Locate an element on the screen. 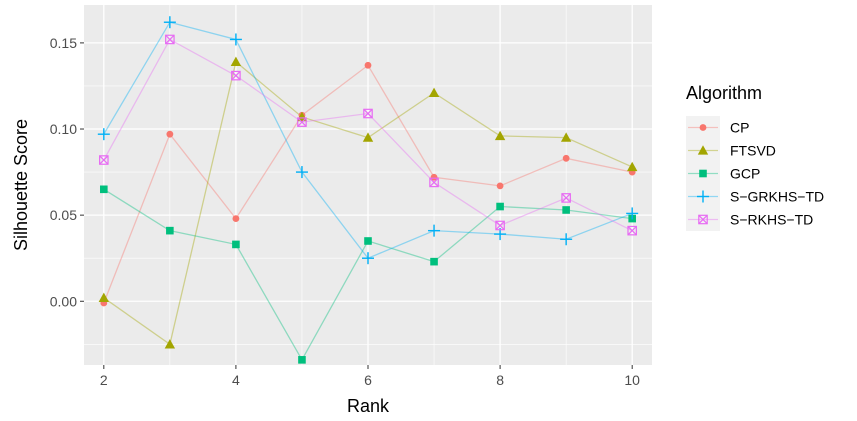  legend: Algorithm CP FTSVD GCP S−GRKHS−TD S−RKHS−TD is located at coordinates (755, 157).